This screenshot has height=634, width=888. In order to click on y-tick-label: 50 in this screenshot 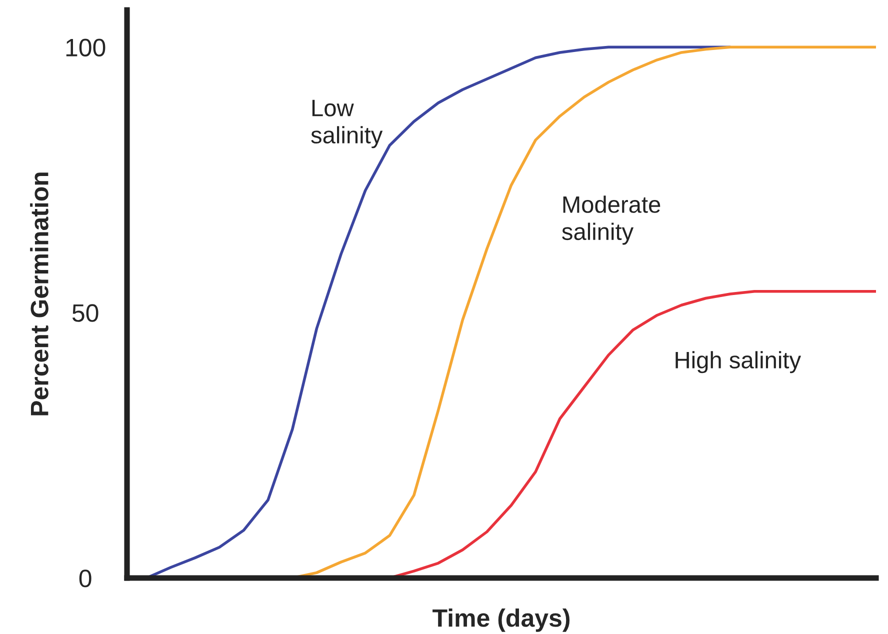, I will do `click(85, 313)`.